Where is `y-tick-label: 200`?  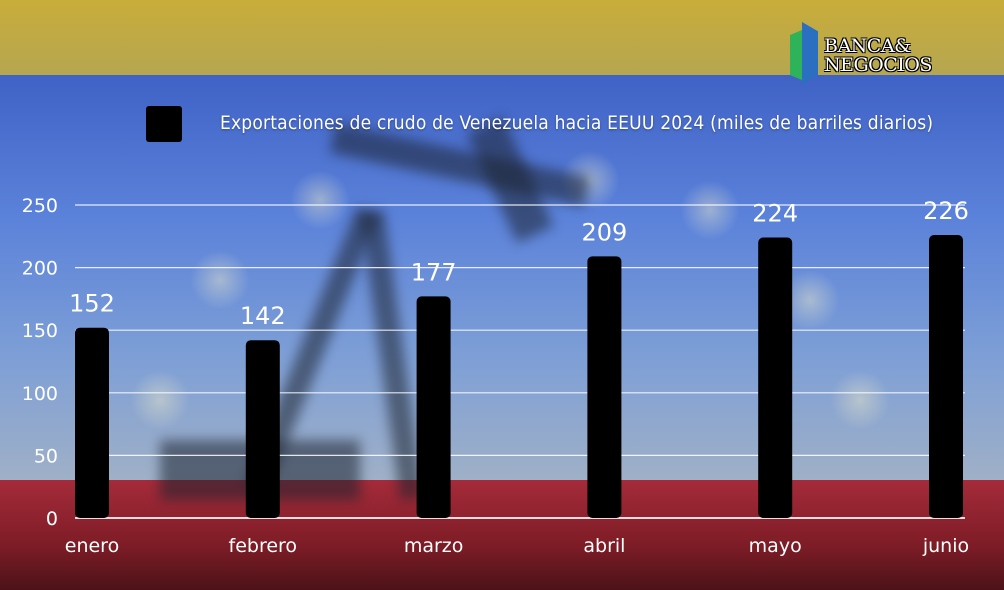 y-tick-label: 200 is located at coordinates (40, 269).